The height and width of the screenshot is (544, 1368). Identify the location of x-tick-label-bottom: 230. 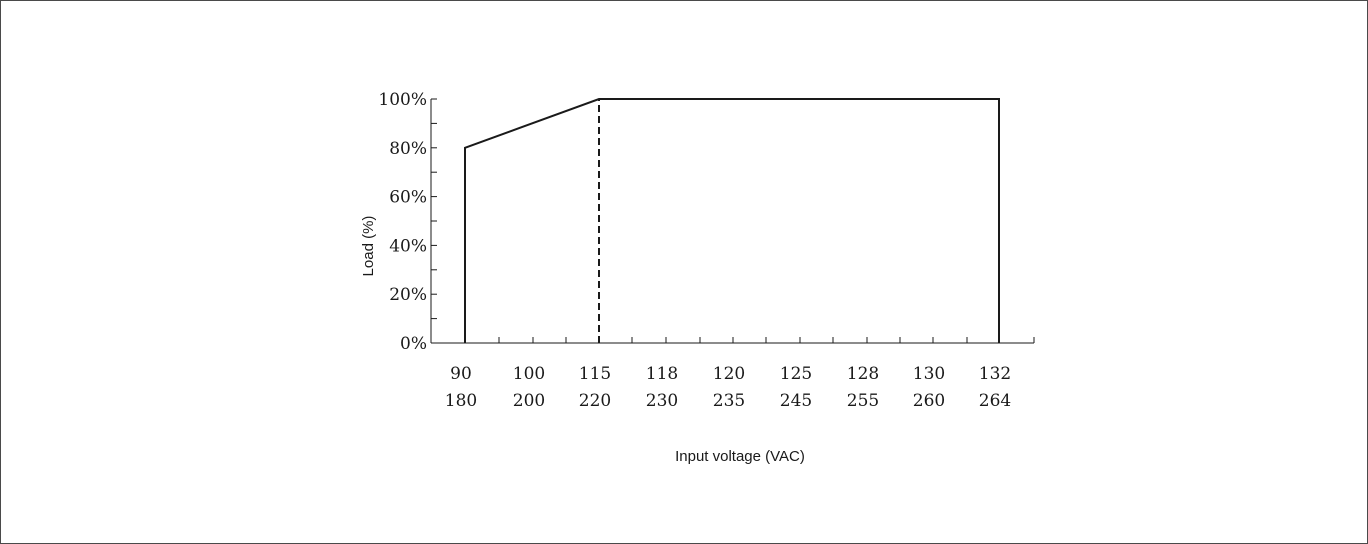
(662, 401).